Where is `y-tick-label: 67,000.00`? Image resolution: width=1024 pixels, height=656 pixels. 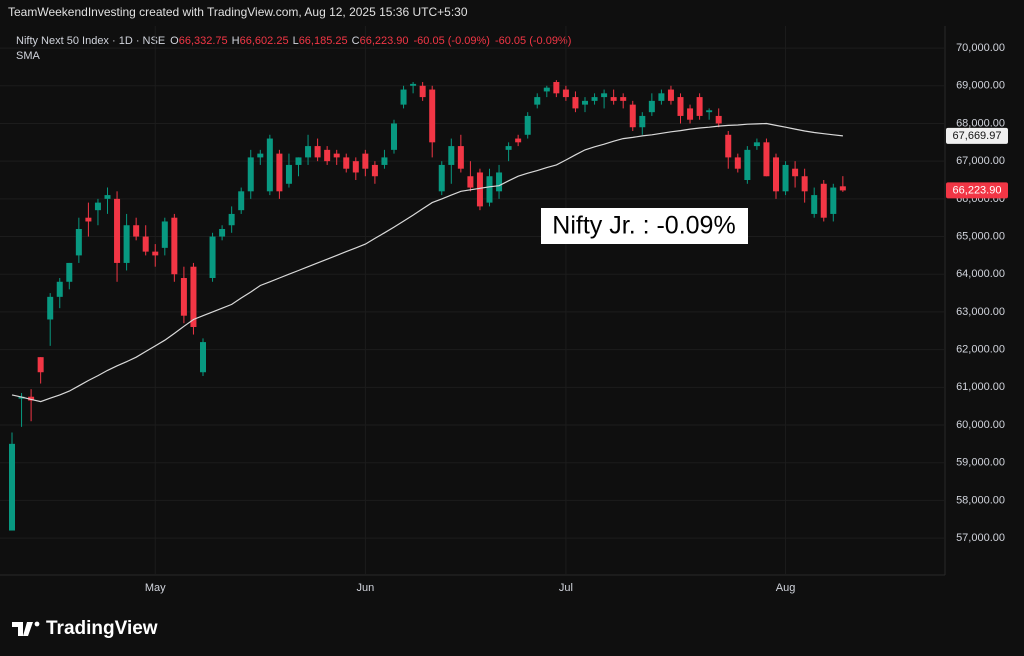
y-tick-label: 67,000.00 is located at coordinates (980, 161).